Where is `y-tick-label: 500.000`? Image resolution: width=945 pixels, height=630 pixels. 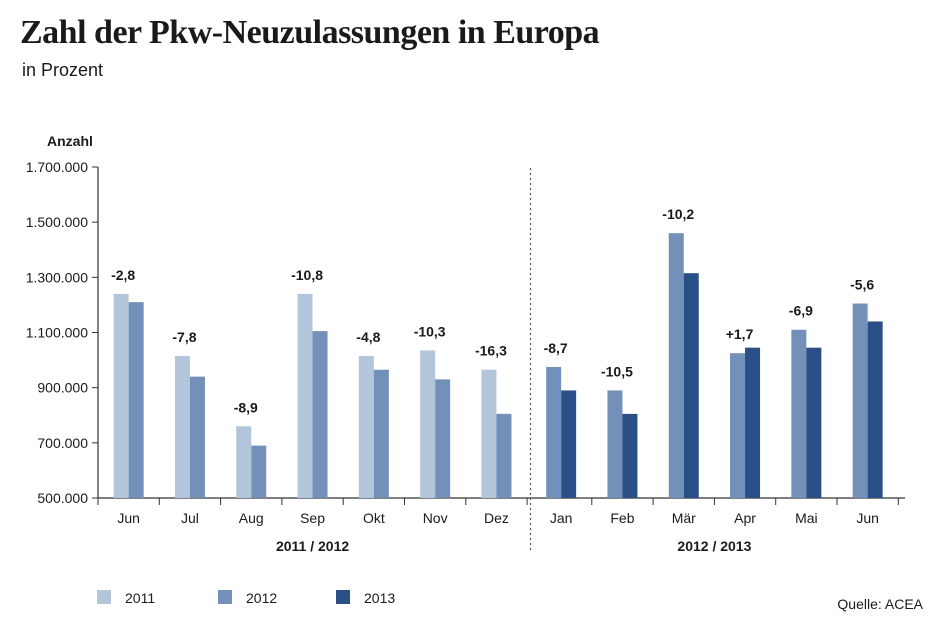 y-tick-label: 500.000 is located at coordinates (62, 498).